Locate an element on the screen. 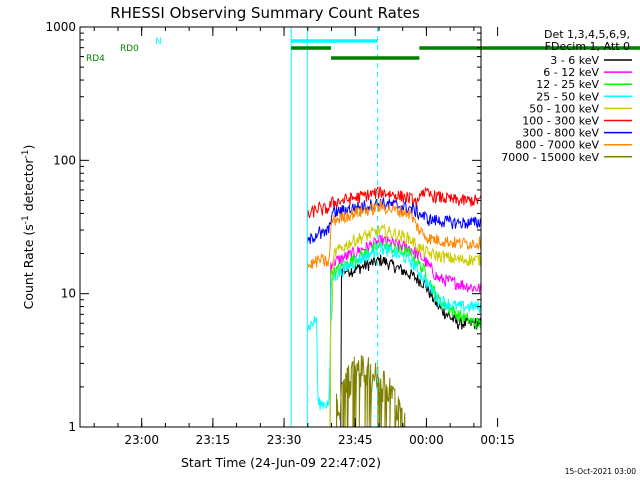 The height and width of the screenshot is (480, 640). x-tick-label-0: 23:00 is located at coordinates (141, 440).